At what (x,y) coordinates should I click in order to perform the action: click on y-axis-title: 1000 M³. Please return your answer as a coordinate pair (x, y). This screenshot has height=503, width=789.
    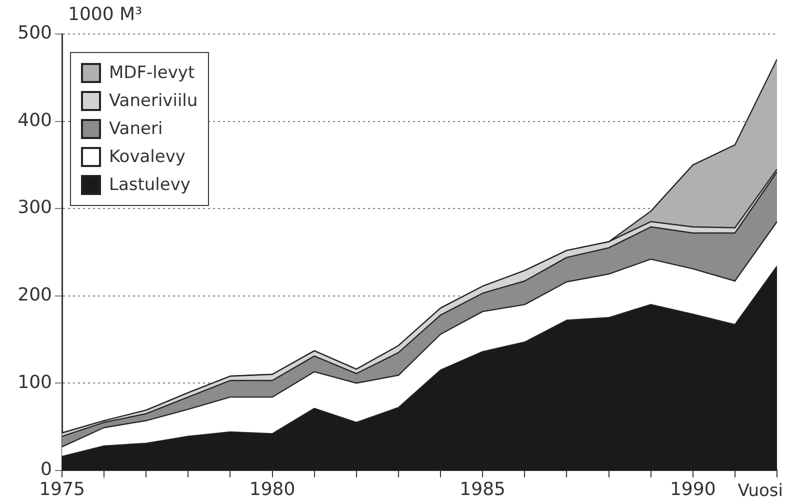
    Looking at the image, I should click on (105, 14).